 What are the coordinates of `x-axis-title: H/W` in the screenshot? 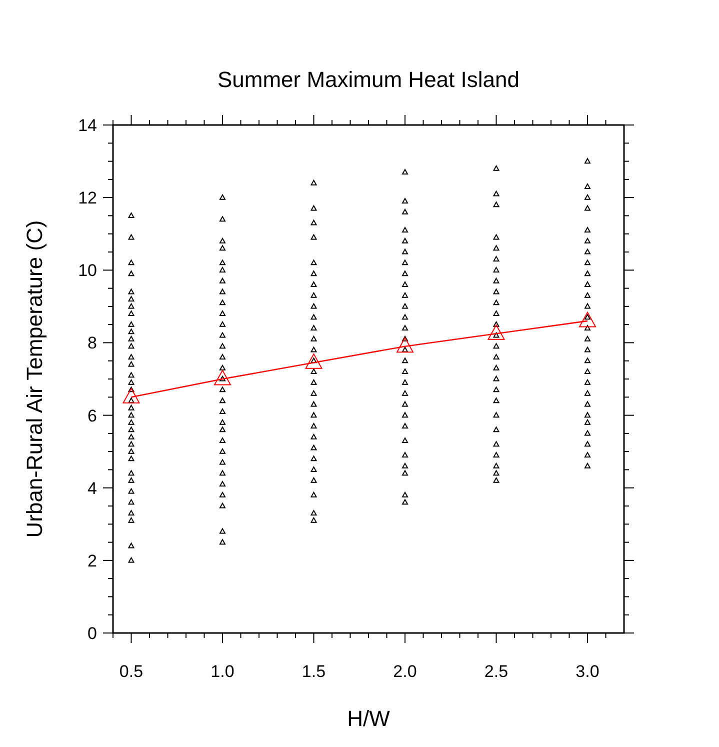 It's located at (368, 718).